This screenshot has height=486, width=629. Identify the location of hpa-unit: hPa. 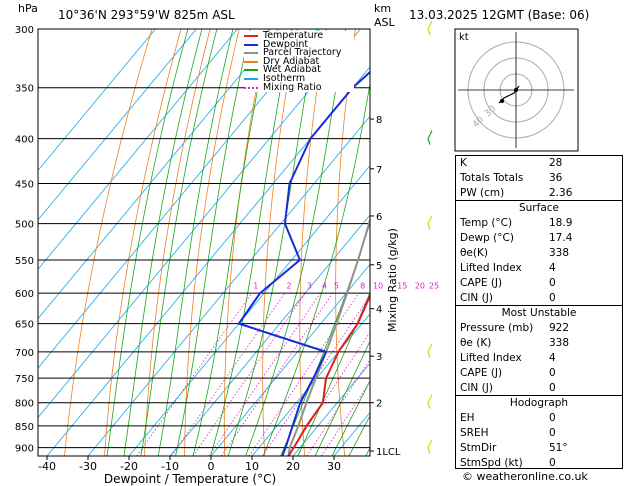
(28, 8).